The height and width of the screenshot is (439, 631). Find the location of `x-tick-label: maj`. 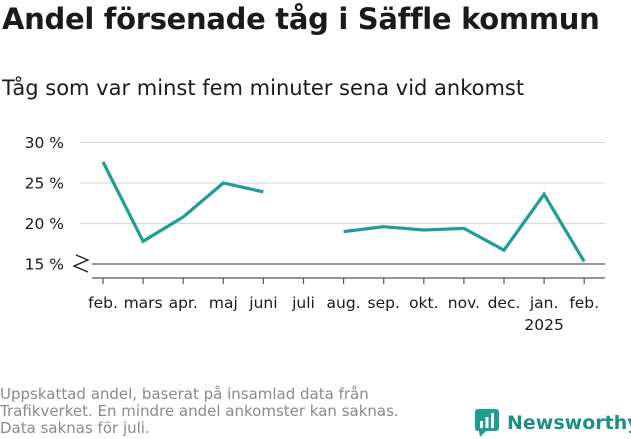

x-tick-label: maj is located at coordinates (223, 303).